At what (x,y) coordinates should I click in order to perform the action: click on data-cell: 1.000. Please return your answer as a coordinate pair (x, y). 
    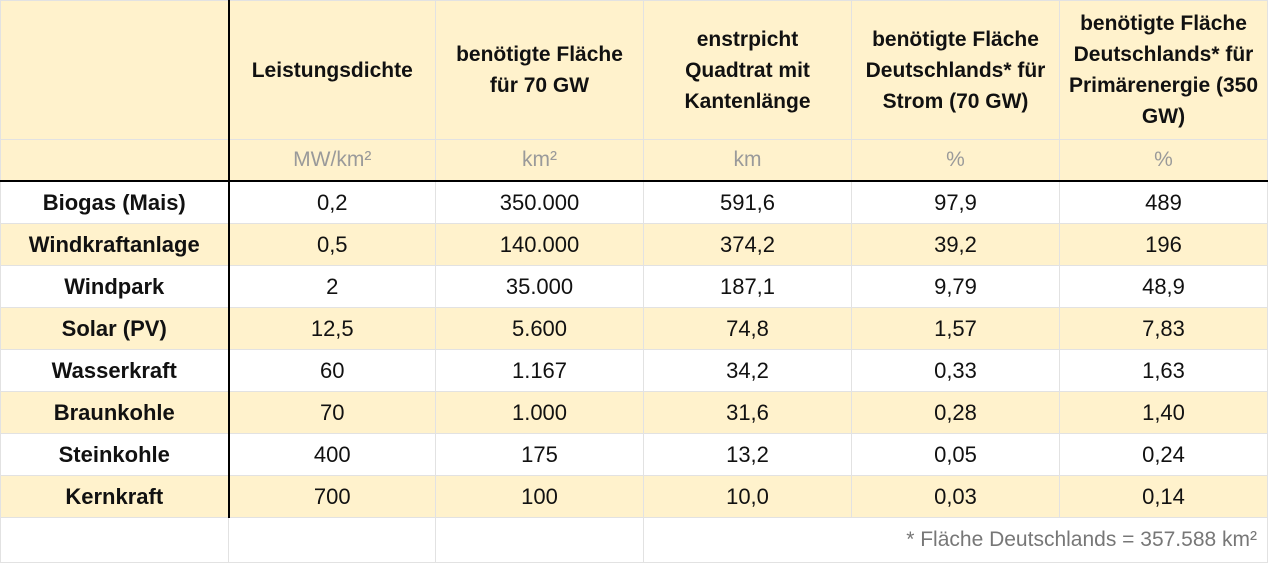
    Looking at the image, I should click on (539, 412).